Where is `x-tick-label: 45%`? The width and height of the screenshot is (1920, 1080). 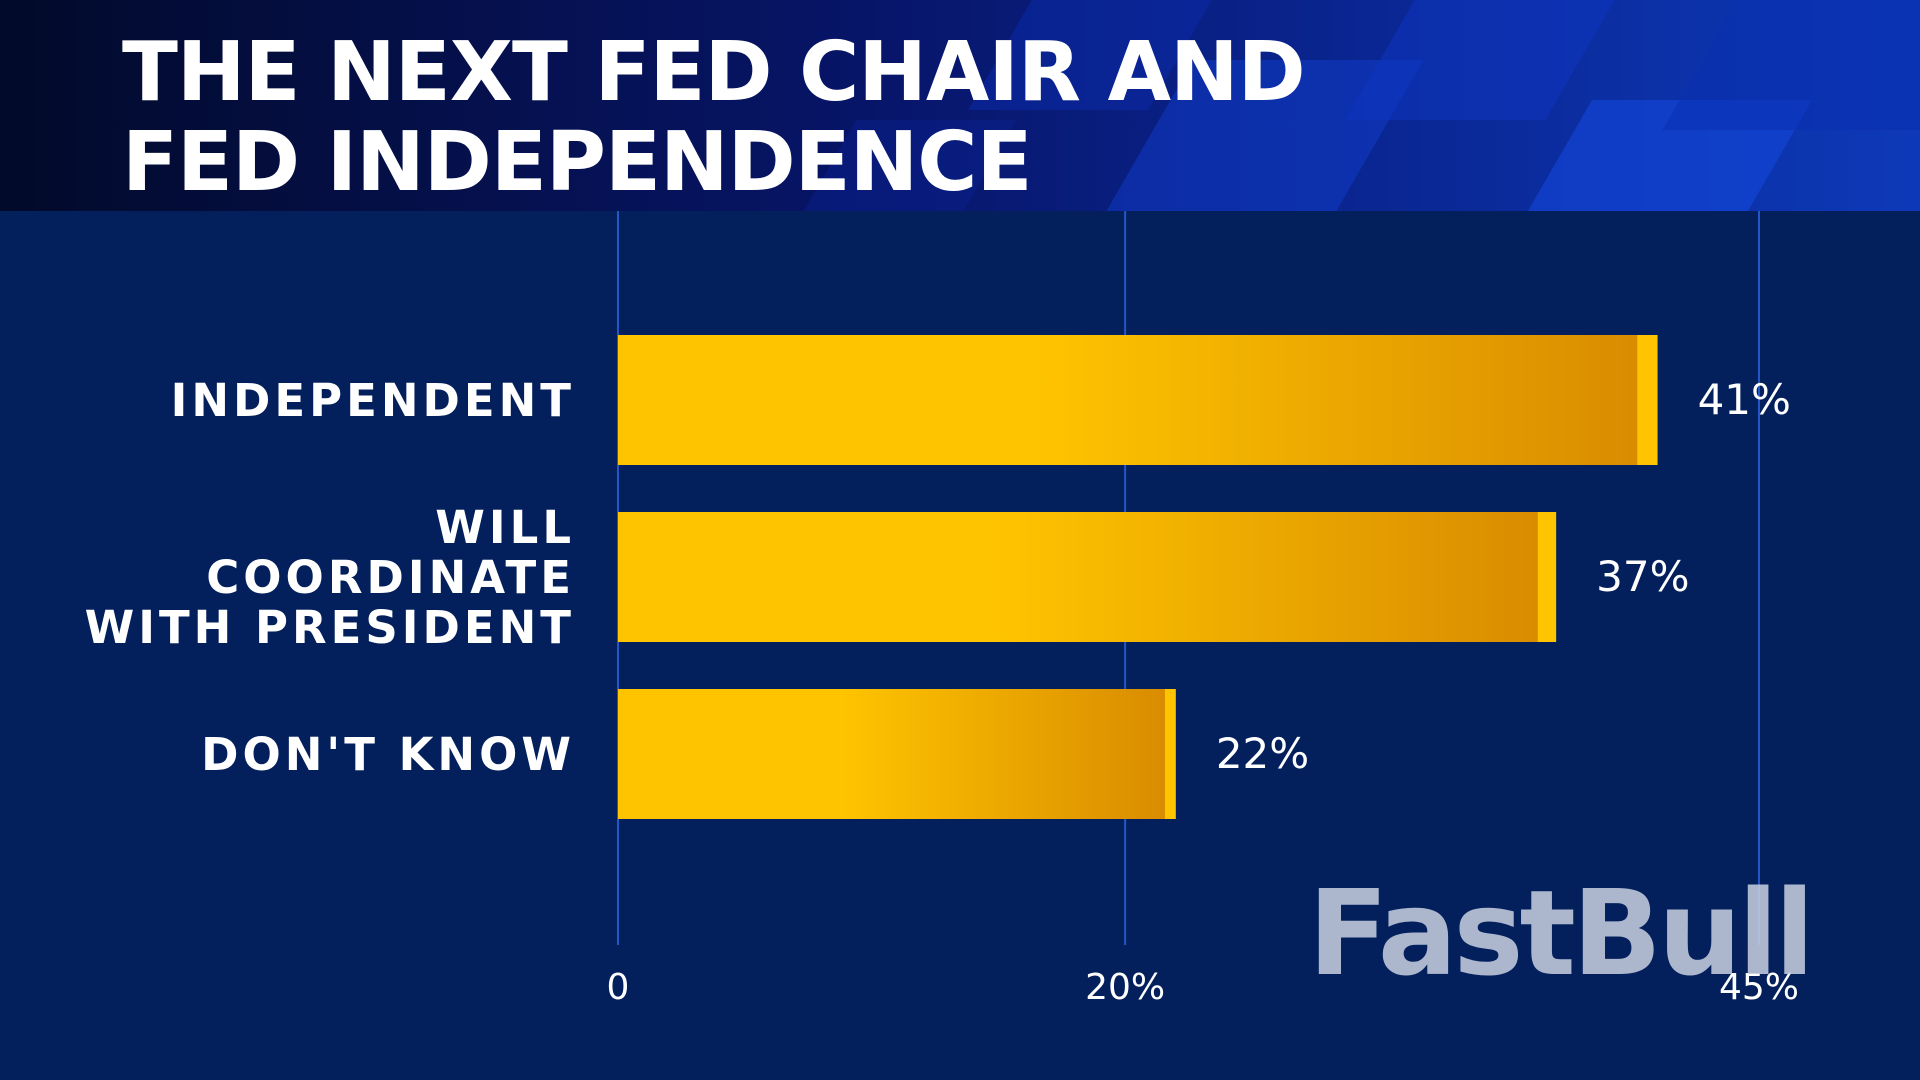 x-tick-label: 45% is located at coordinates (1759, 987).